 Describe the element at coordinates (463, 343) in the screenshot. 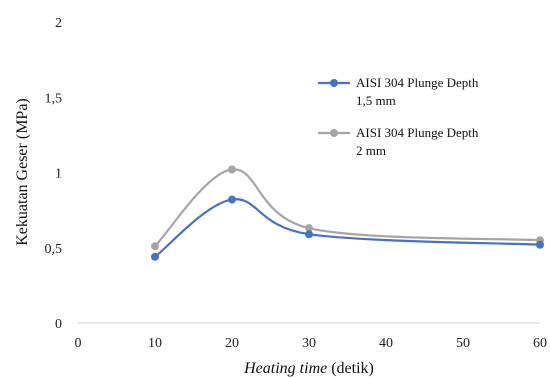

I see `x-tick-label: 50` at that location.